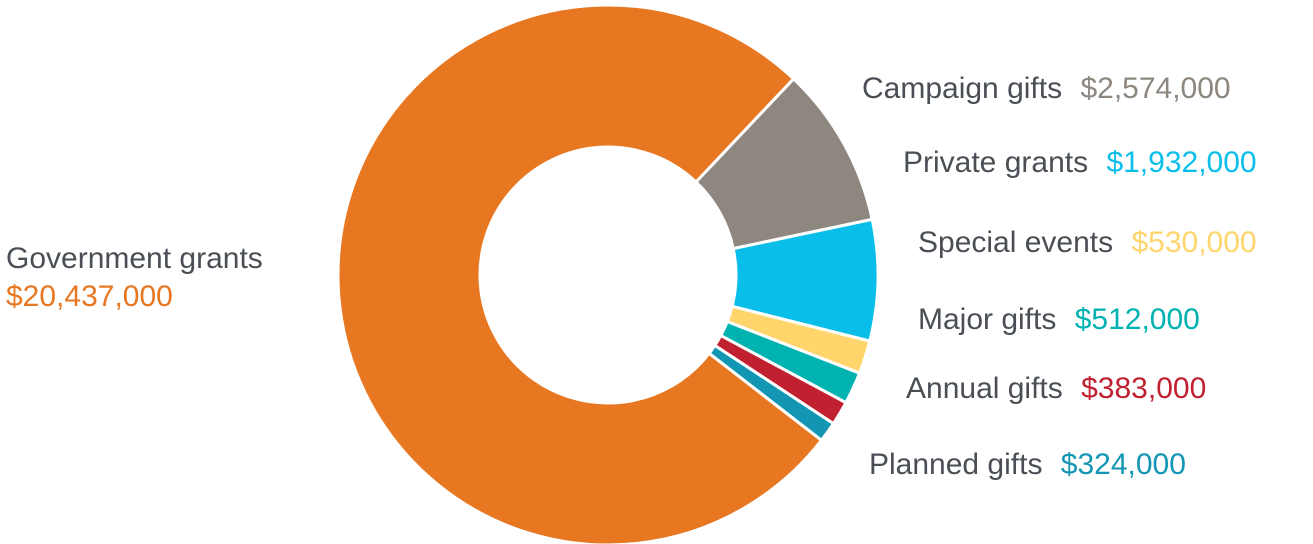 The image size is (1313, 544). Describe the element at coordinates (1059, 319) in the screenshot. I see `slice-label-major-gifts: Major gifts $512,000` at that location.